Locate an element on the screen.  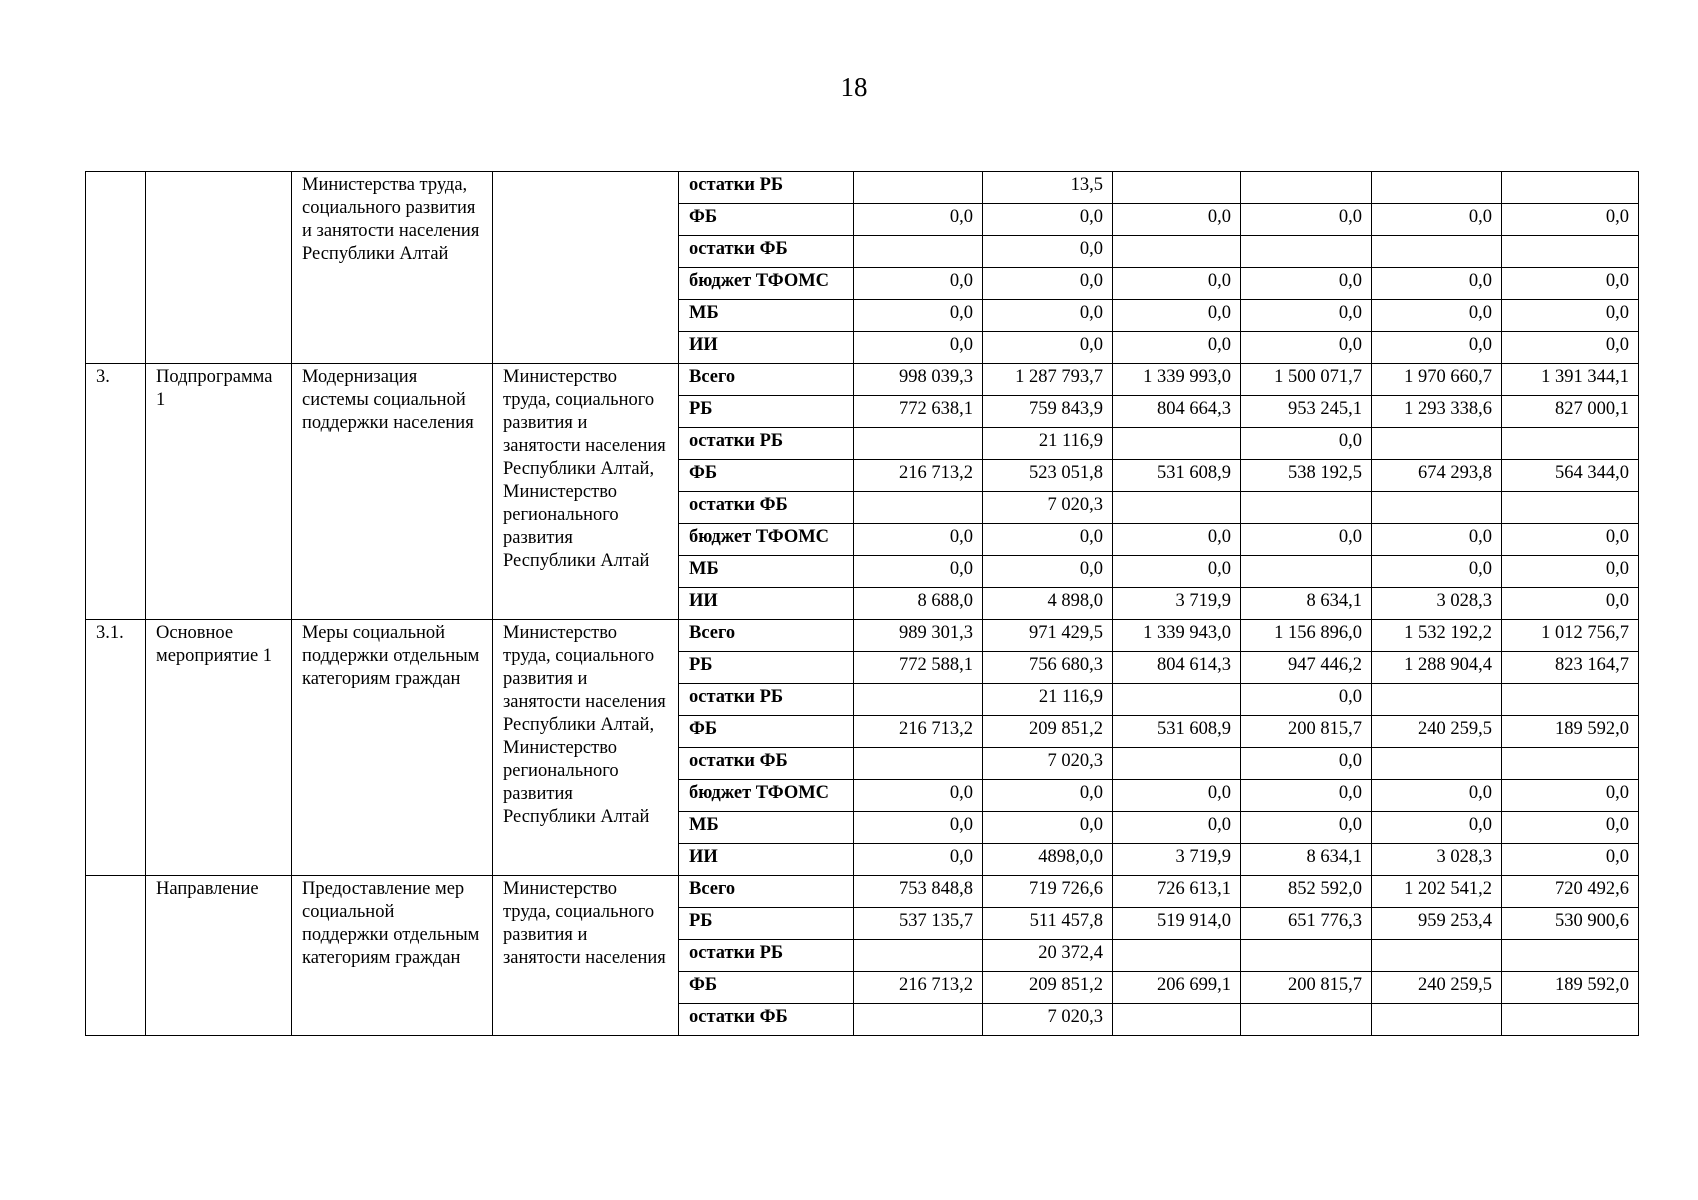
page-number: 18 is located at coordinates (854, 87).